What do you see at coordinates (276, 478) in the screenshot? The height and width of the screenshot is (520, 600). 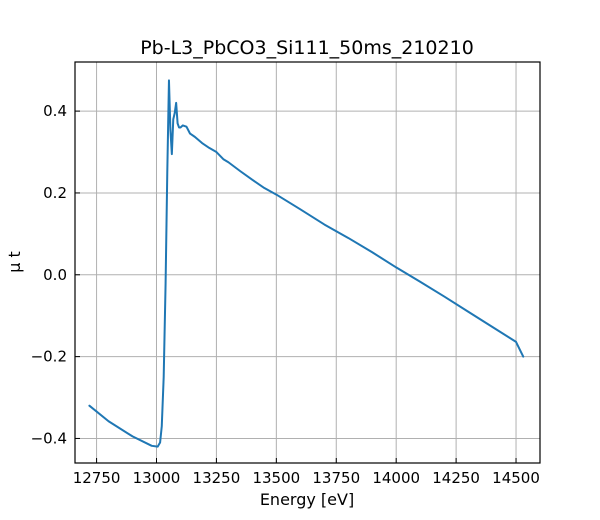 I see `x-tick-label: 13500` at bounding box center [276, 478].